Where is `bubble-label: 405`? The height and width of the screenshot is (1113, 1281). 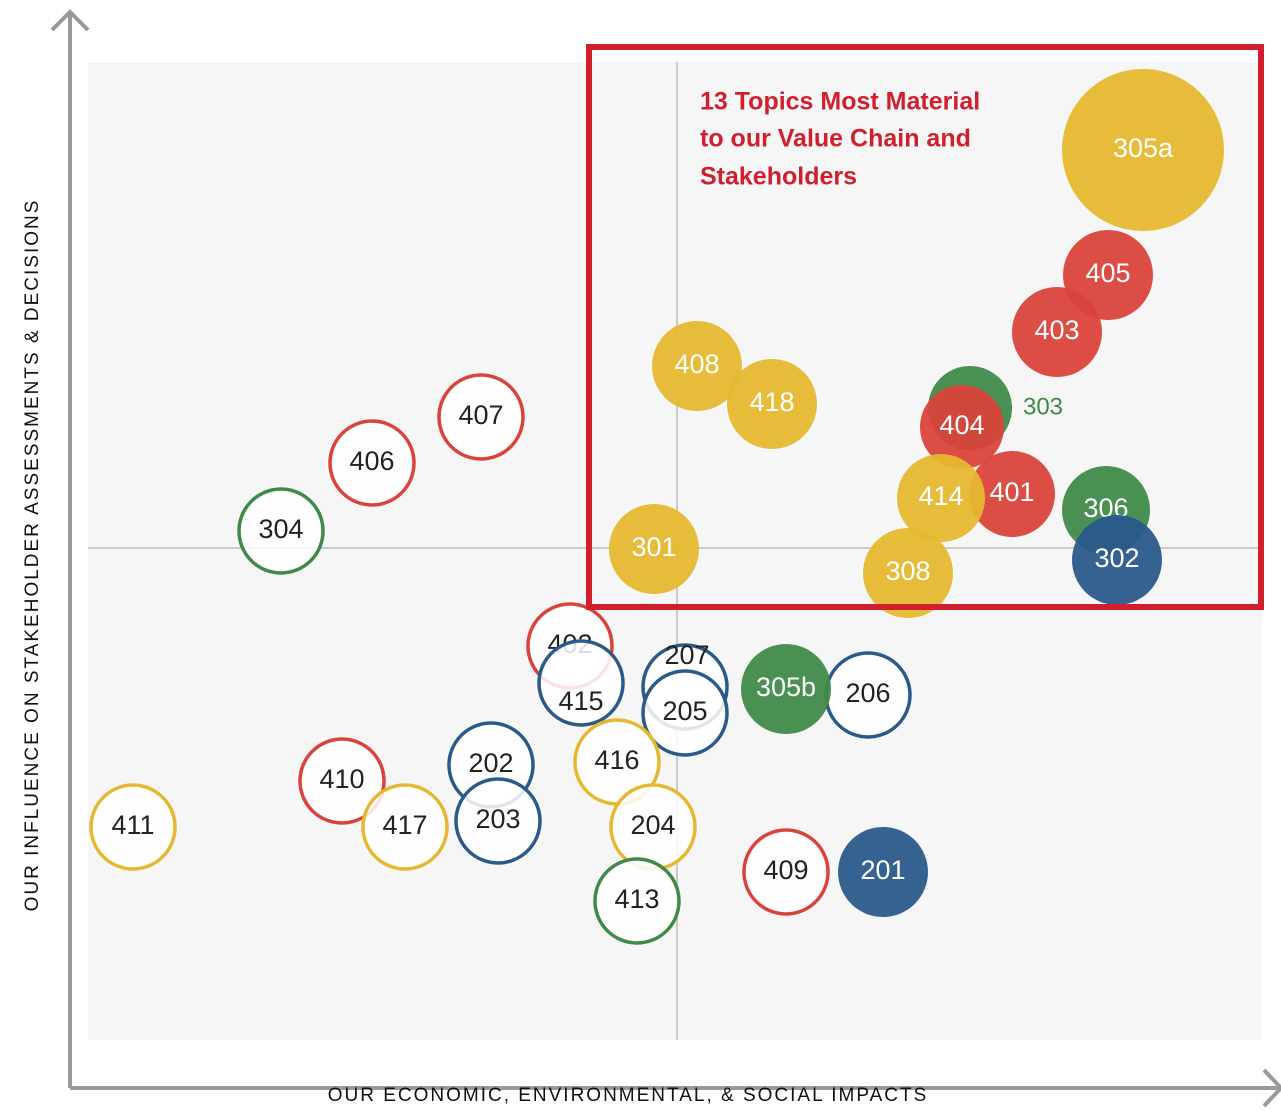 bubble-label: 405 is located at coordinates (1107, 273).